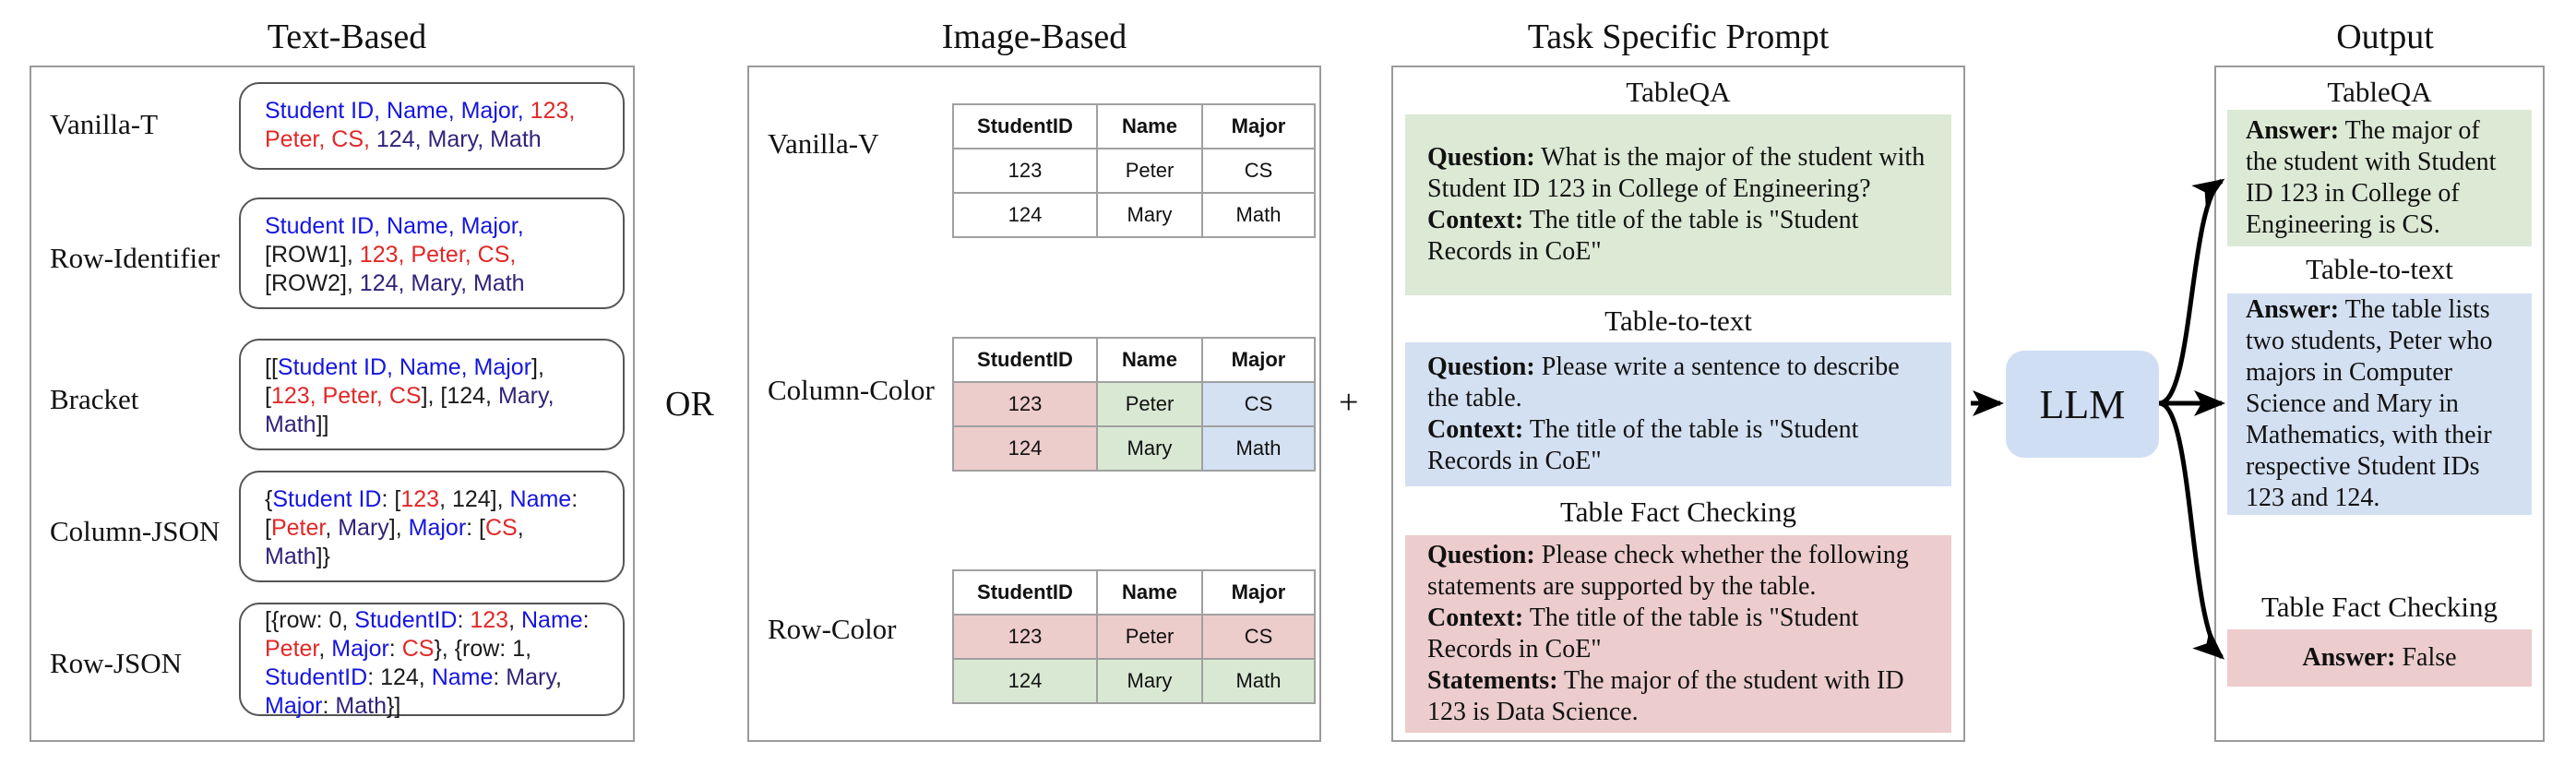 The image size is (2576, 777). I want to click on token: , 124],, so click(474, 499).